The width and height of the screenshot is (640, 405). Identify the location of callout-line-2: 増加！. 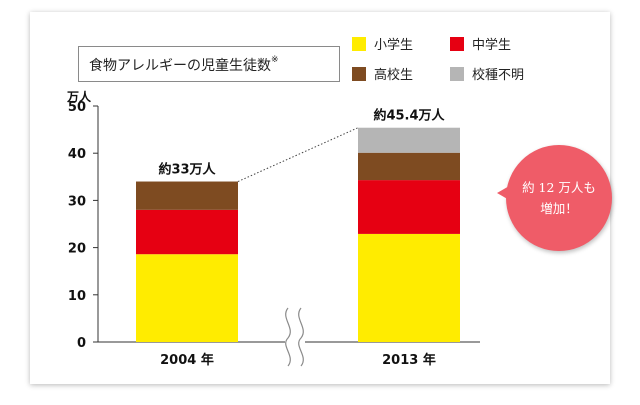
(559, 208).